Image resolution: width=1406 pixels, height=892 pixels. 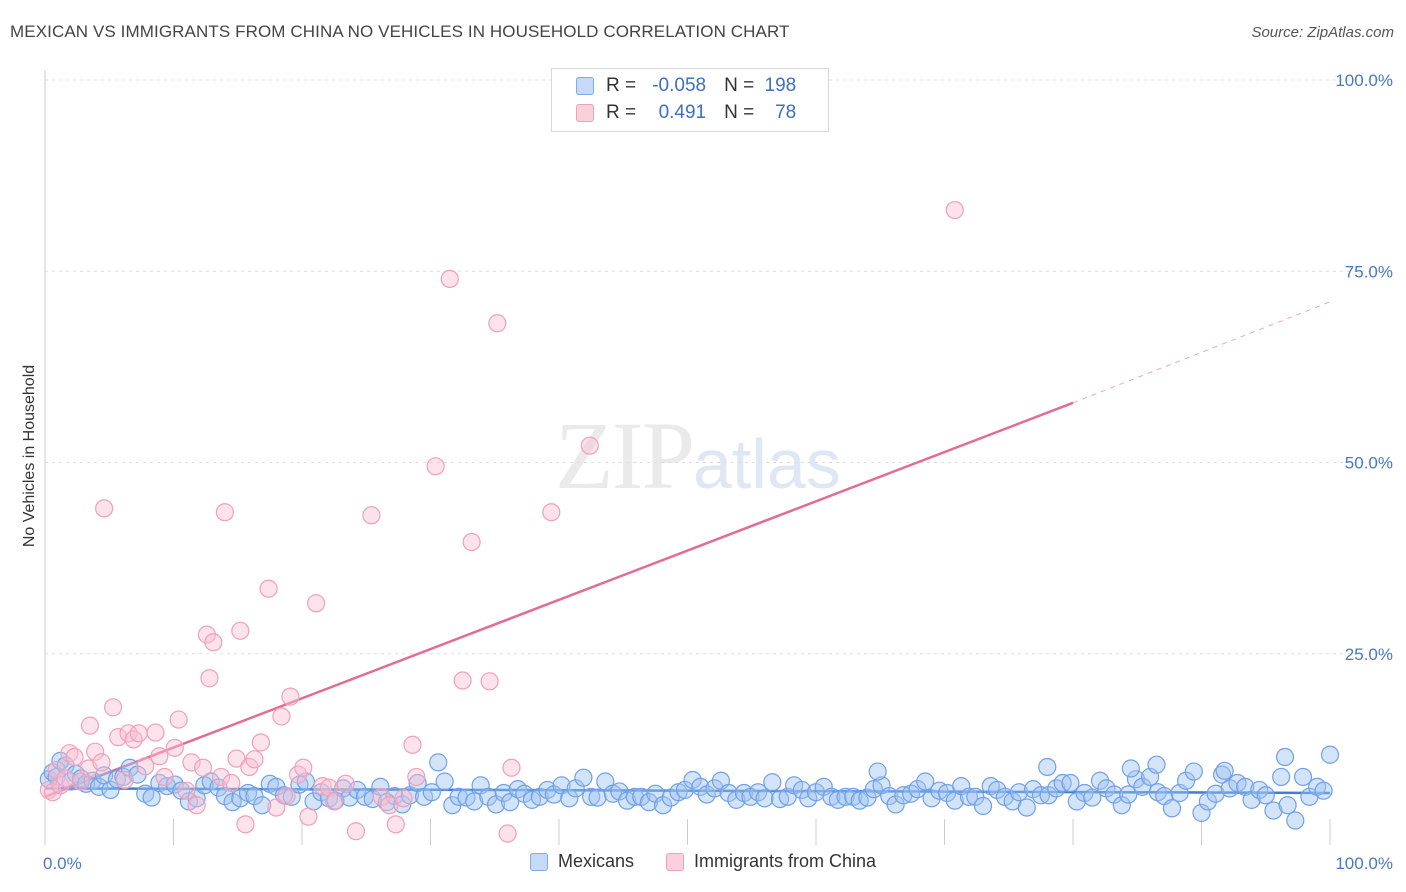 I want to click on legend-label-china: Immigrants from China, so click(x=785, y=861).